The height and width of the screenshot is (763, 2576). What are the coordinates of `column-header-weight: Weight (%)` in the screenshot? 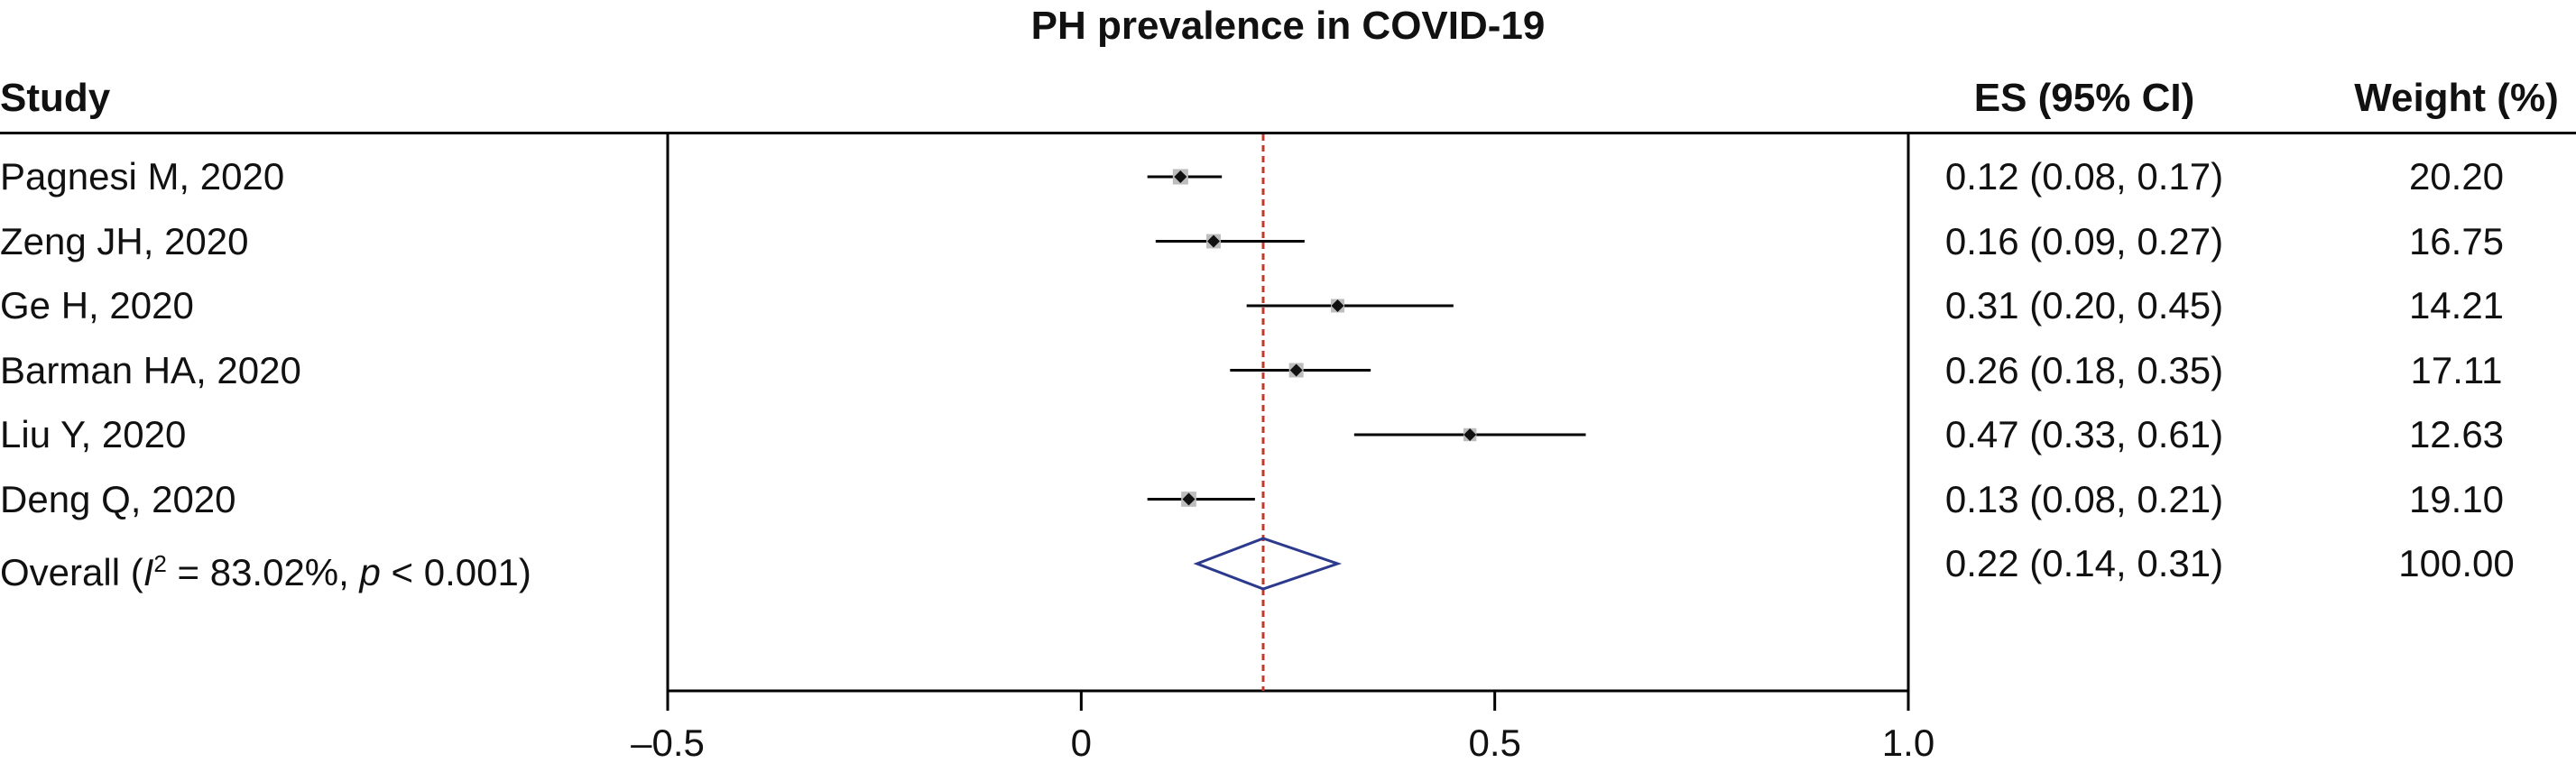 It's located at (2456, 98).